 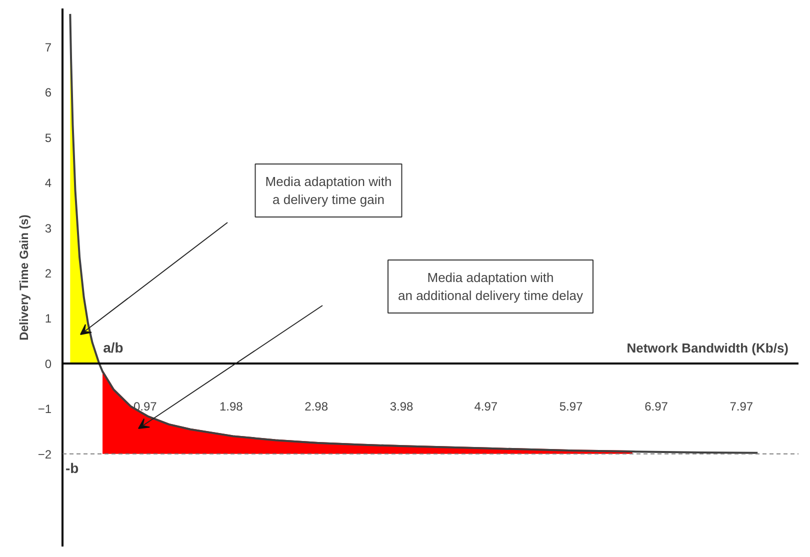 I want to click on y-axis-title: Delivery Time Gain (s), so click(x=23, y=277).